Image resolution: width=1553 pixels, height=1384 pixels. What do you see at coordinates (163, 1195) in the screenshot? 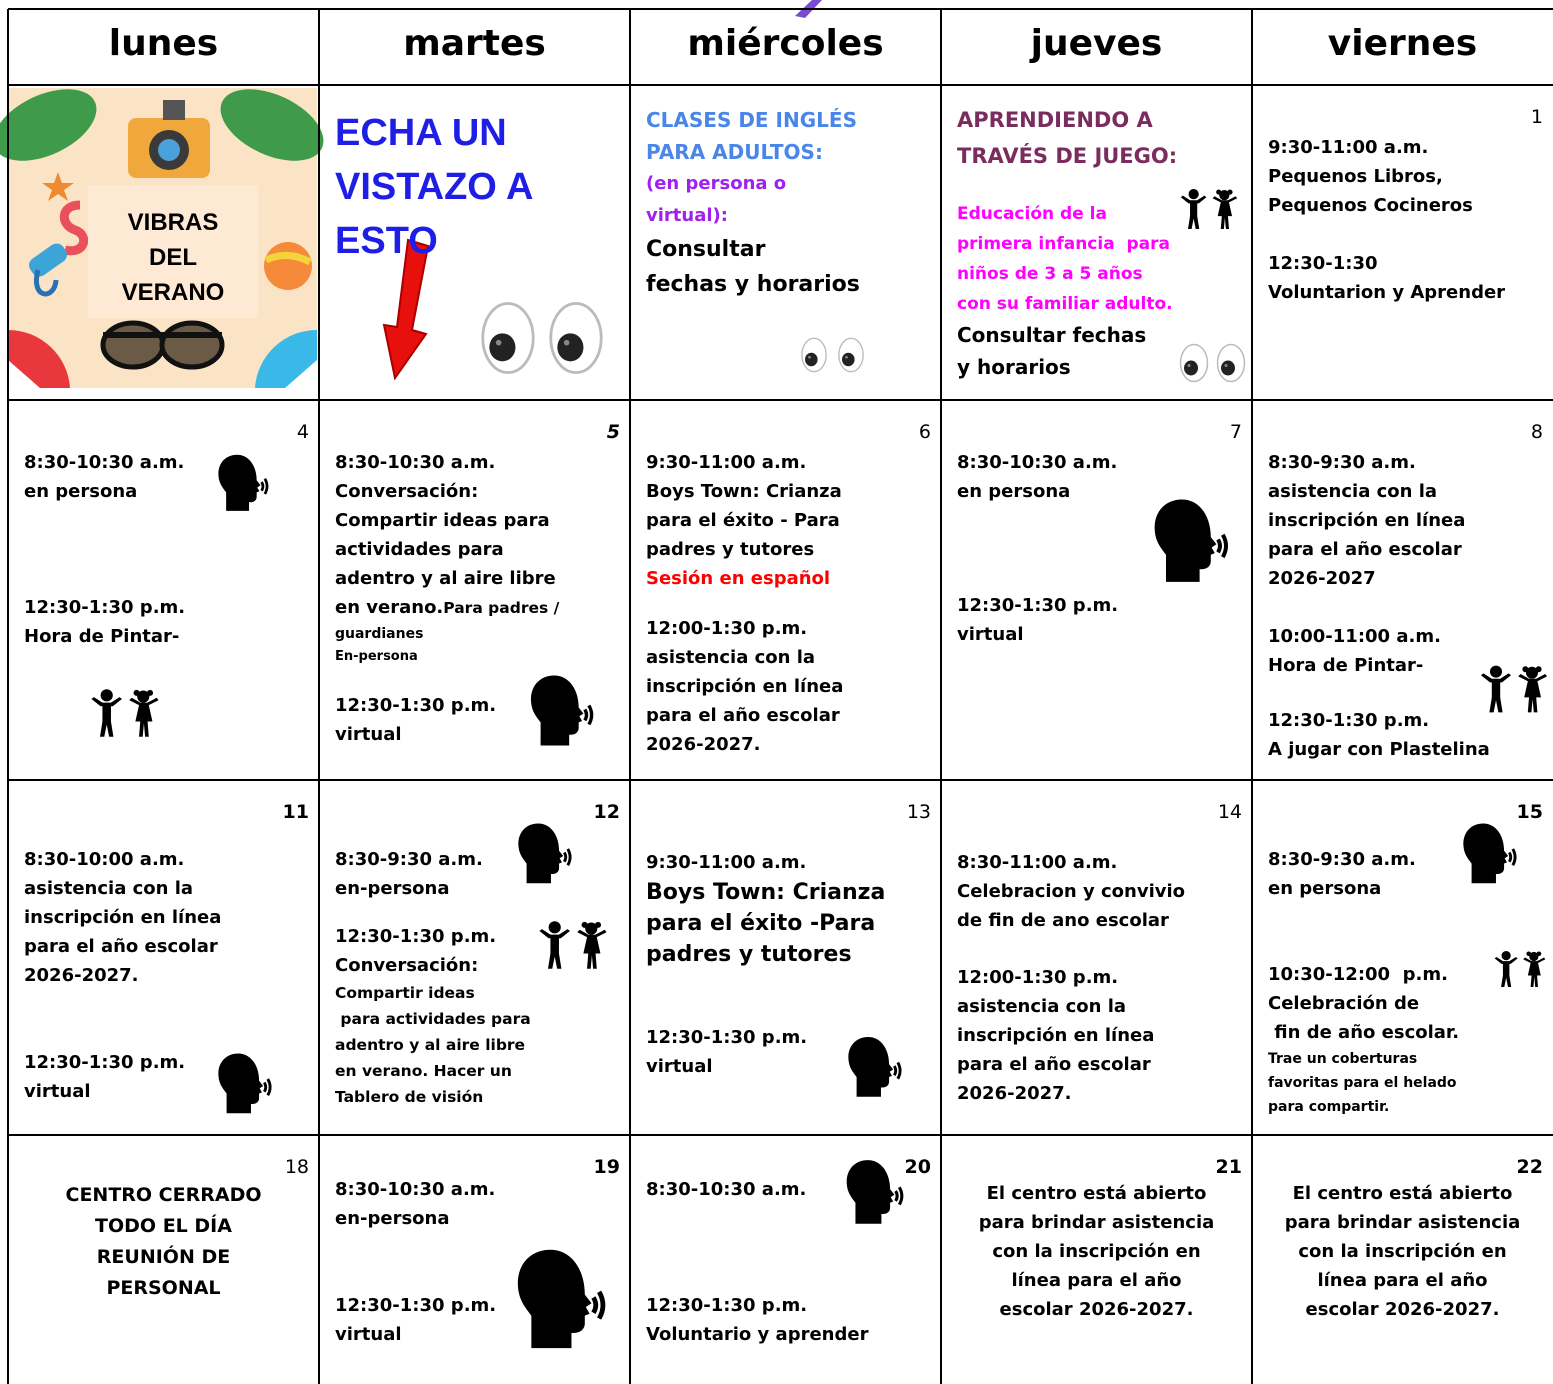
I see `event-text: CENTRO CERRADO` at bounding box center [163, 1195].